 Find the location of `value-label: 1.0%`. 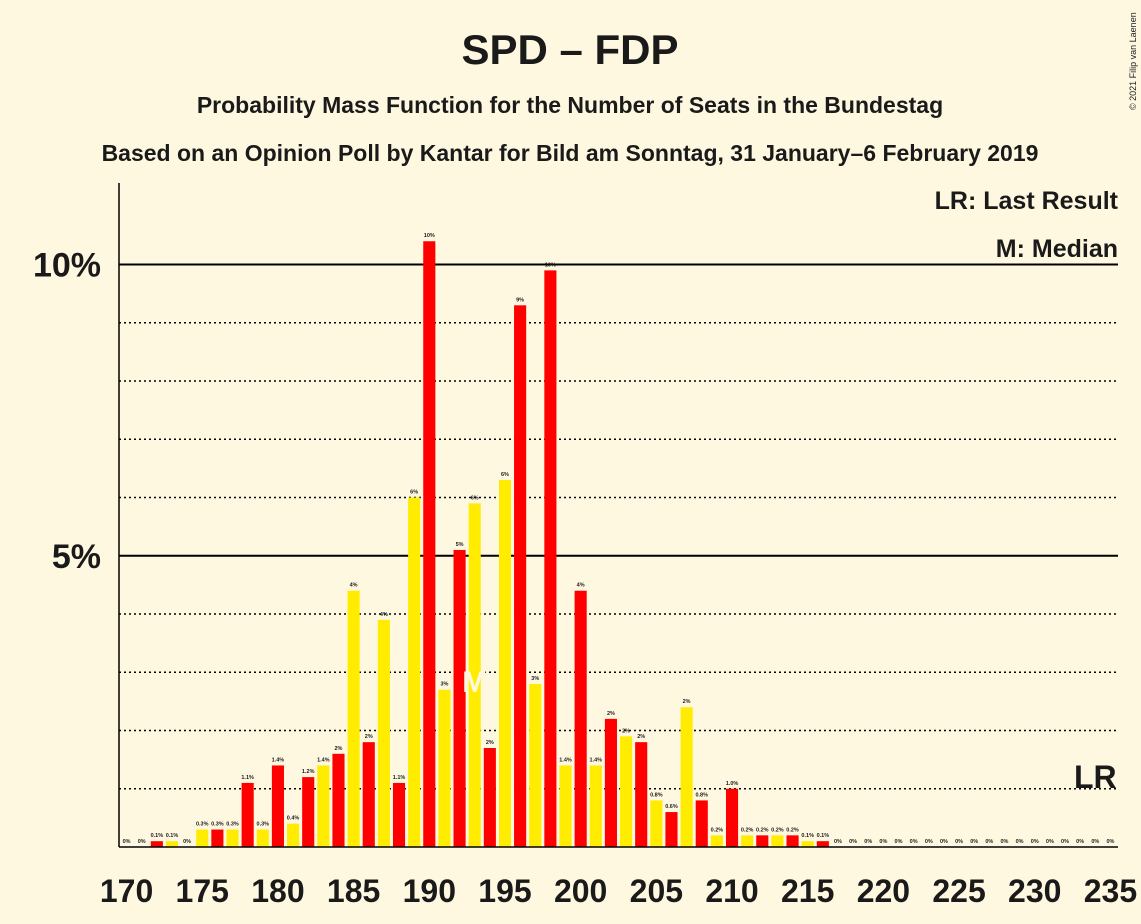

value-label: 1.0% is located at coordinates (732, 784).